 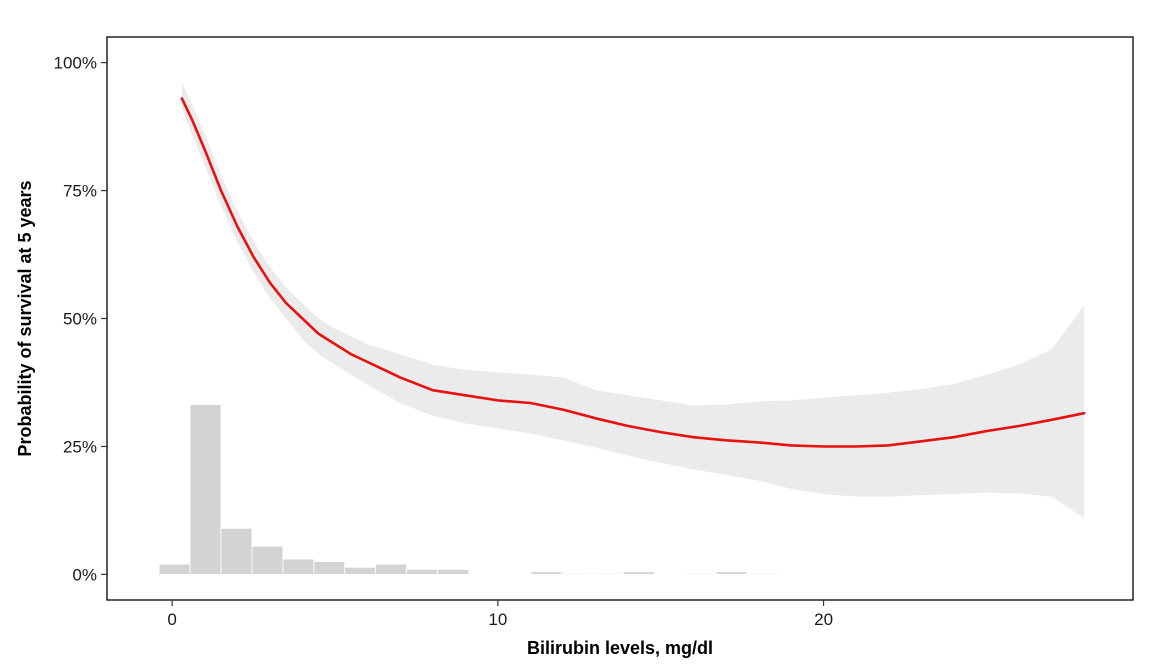 I want to click on y-tick-label: 75%, so click(x=80, y=191).